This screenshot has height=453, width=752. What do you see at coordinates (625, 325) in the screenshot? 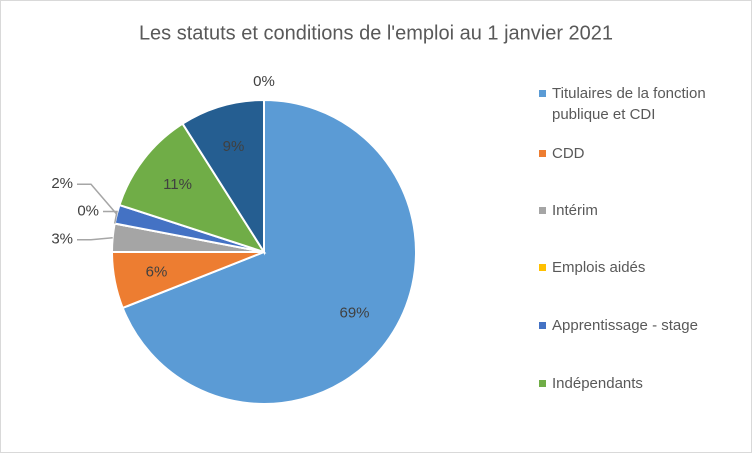
I see `legend-label: Apprentissage - stage` at bounding box center [625, 325].